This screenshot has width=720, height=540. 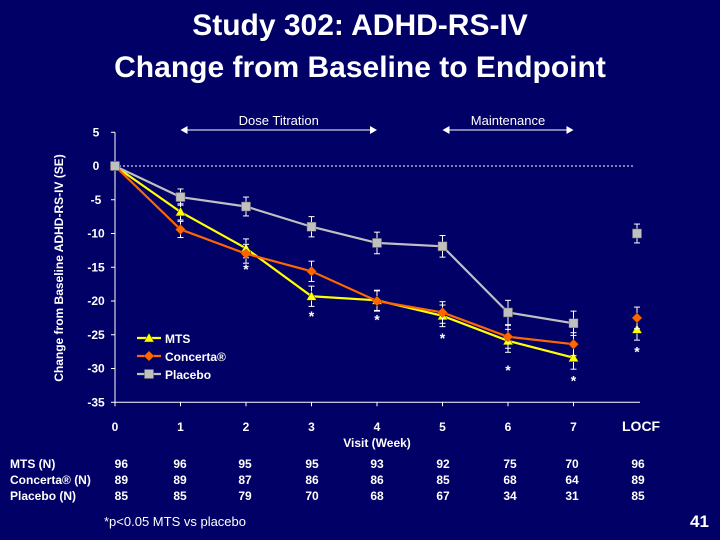 What do you see at coordinates (442, 427) in the screenshot?
I see `x-tick-label: 5` at bounding box center [442, 427].